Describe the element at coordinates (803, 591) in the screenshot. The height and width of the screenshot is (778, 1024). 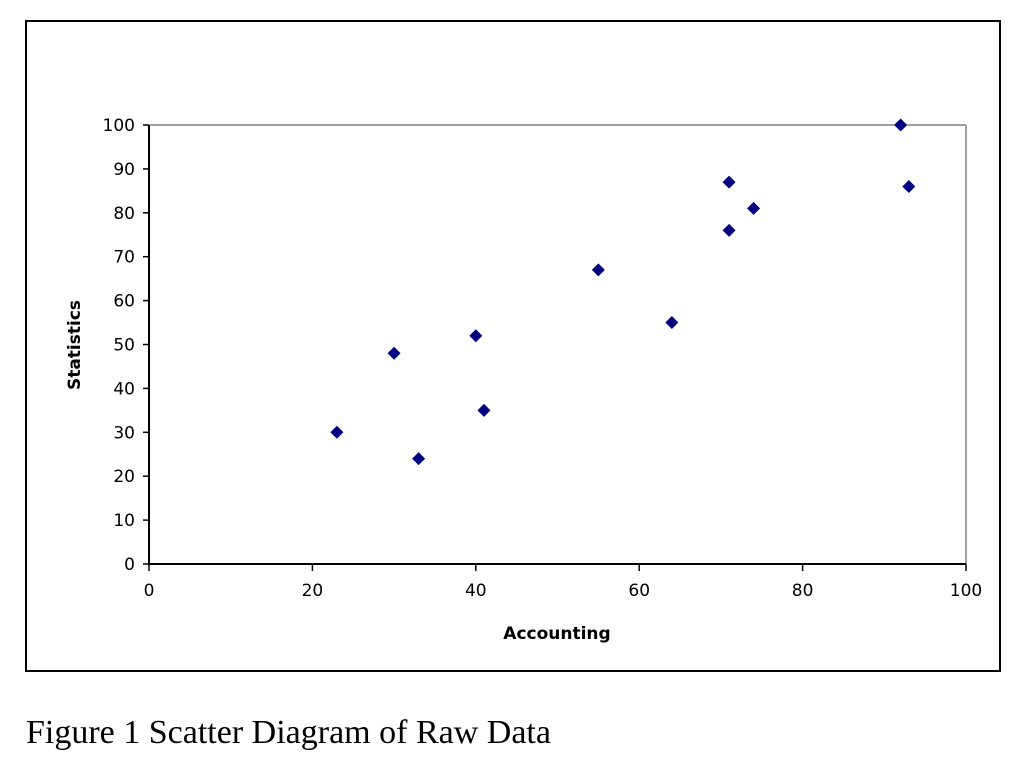
I see `x-tick-label: 80` at that location.